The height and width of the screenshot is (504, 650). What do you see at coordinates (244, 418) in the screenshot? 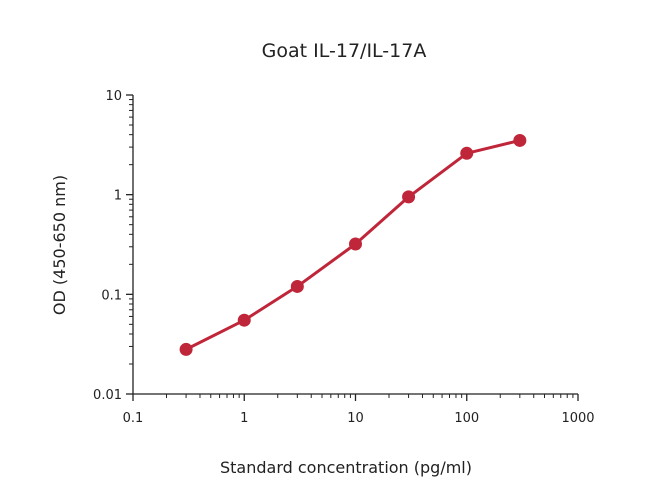
I see `x-tick-label: 1` at bounding box center [244, 418].